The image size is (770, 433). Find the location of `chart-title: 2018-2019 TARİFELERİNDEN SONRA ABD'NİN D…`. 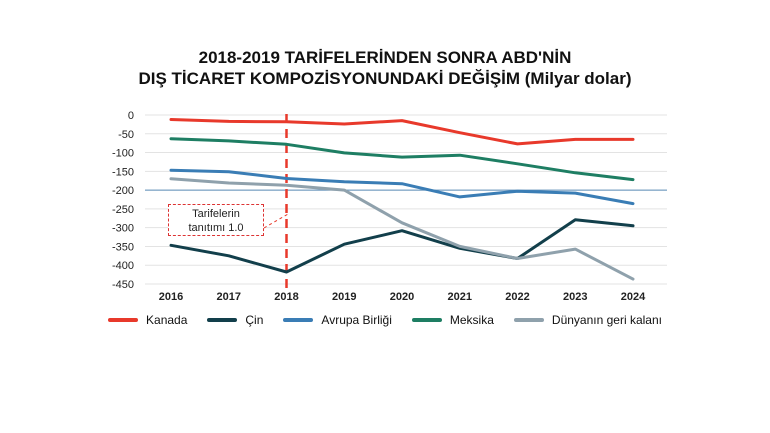

chart-title: 2018-2019 TARİFELERİNDEN SONRA ABD'NİN D… is located at coordinates (385, 68).